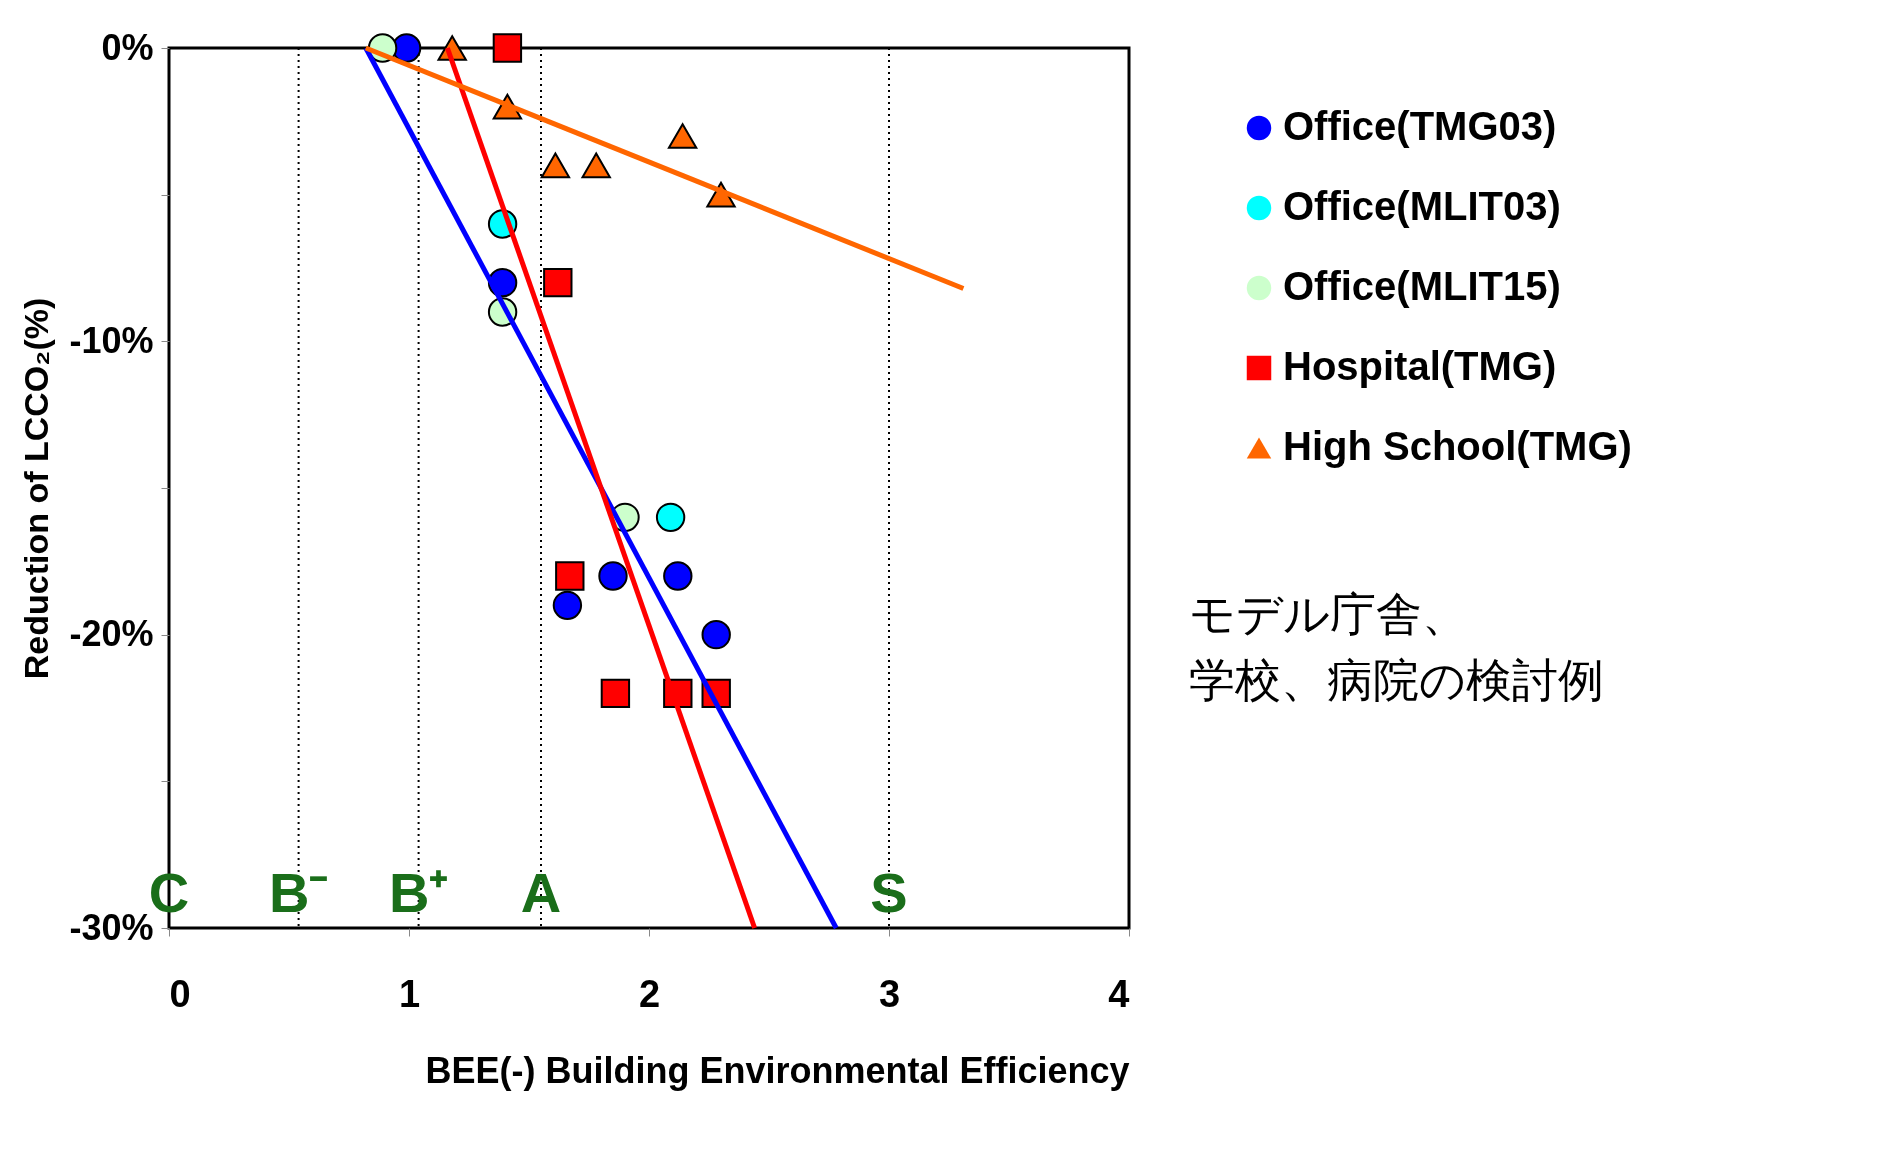 Image resolution: width=1903 pixels, height=1152 pixels. I want to click on legend-label: Hospital(TMG), so click(1420, 366).